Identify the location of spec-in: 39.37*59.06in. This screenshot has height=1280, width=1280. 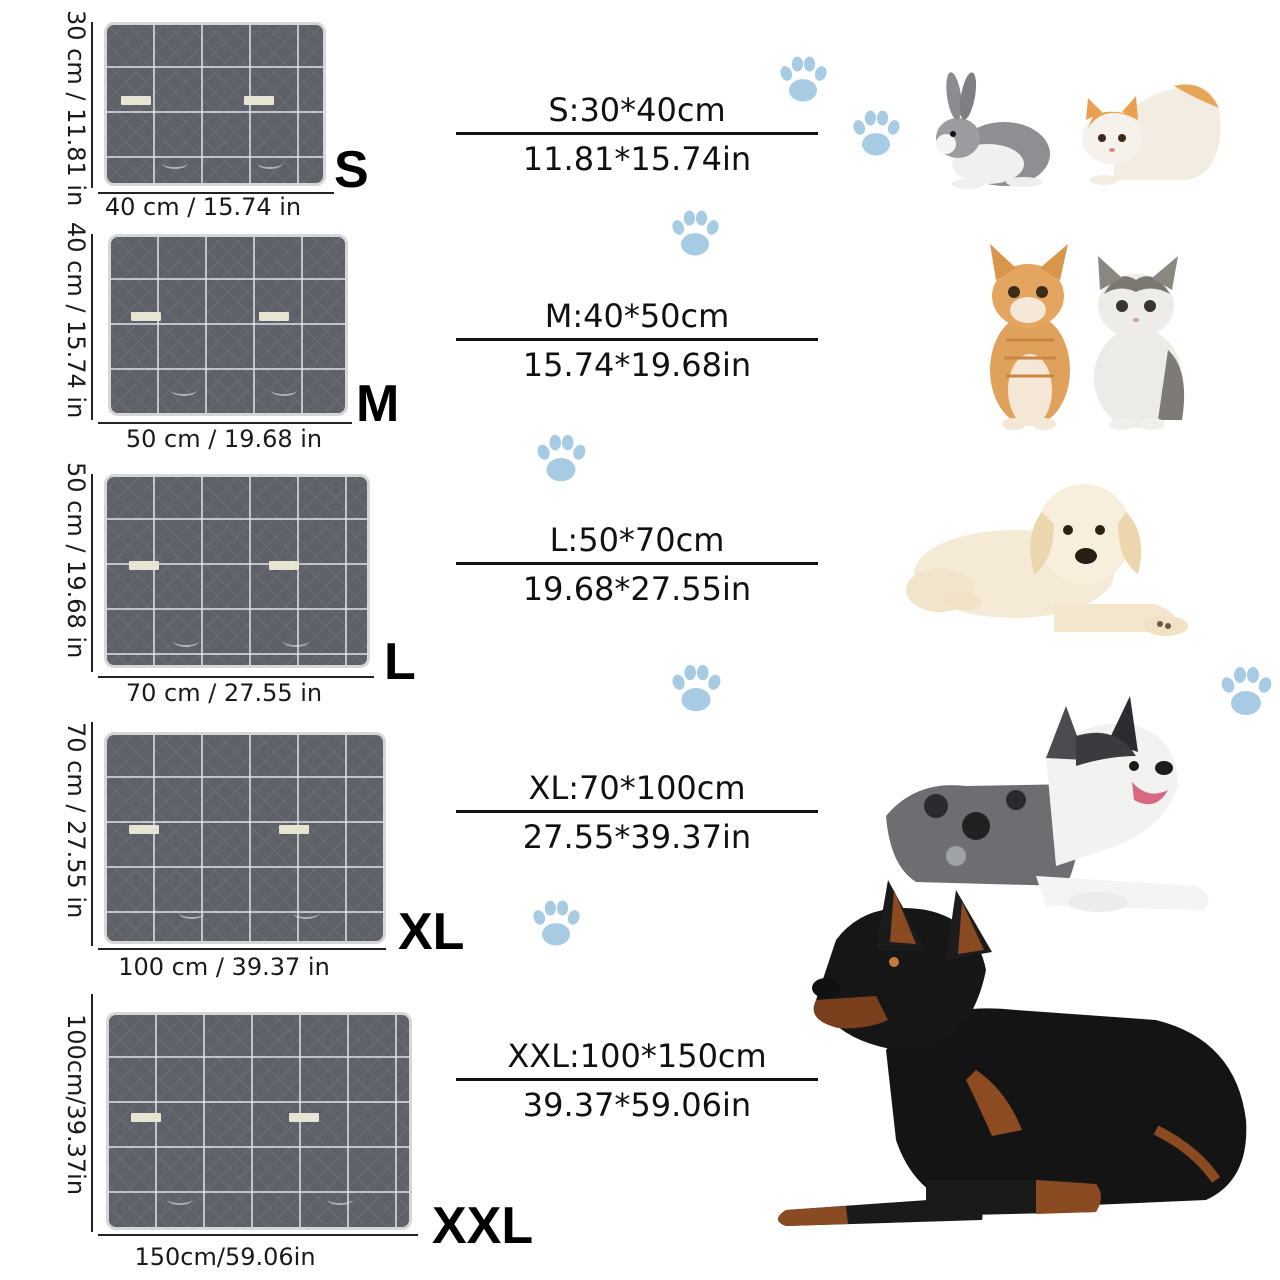
(637, 1105).